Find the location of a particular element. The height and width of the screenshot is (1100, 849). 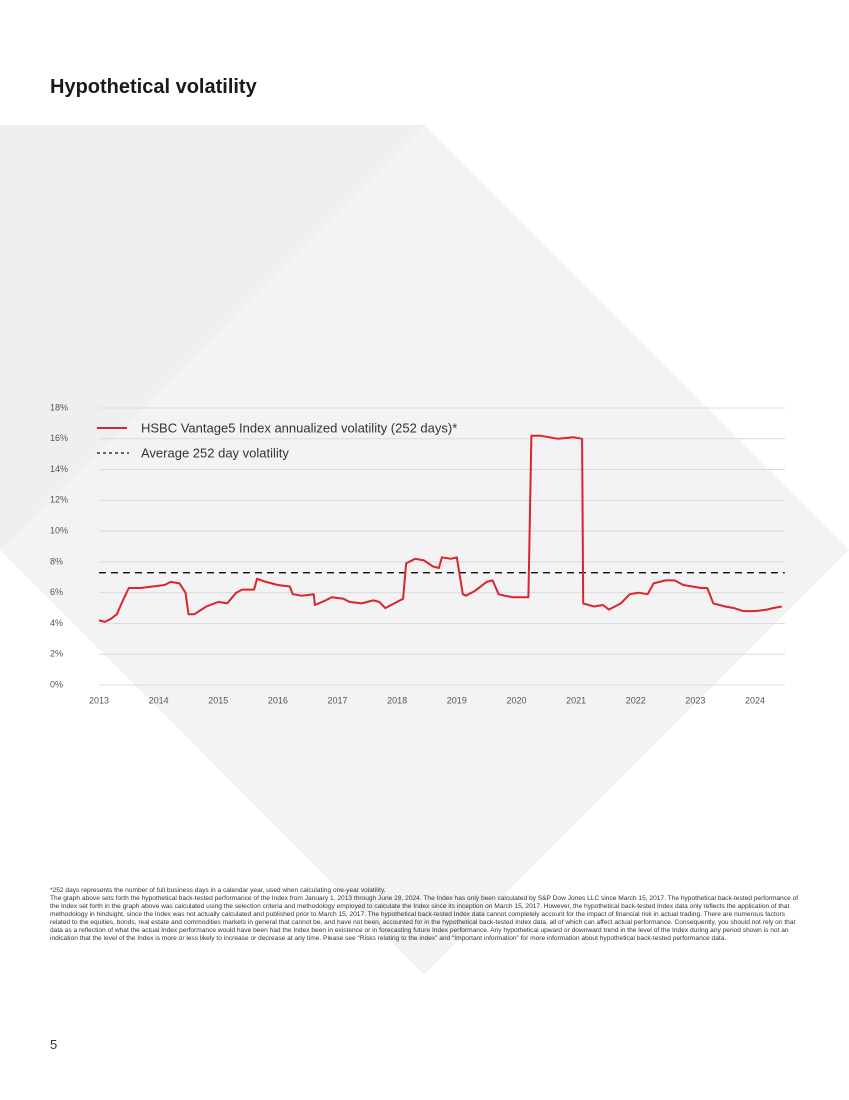

x-tick-label: 2014 is located at coordinates (159, 700).